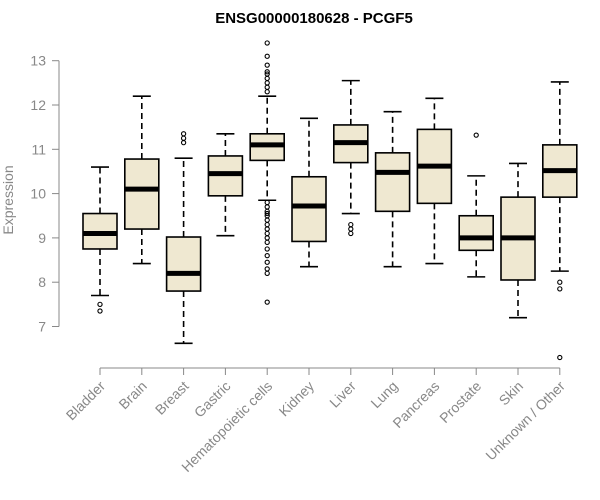 Image resolution: width=600 pixels, height=500 pixels. Describe the element at coordinates (8, 199) in the screenshot. I see `y-axis-label: Expression` at that location.